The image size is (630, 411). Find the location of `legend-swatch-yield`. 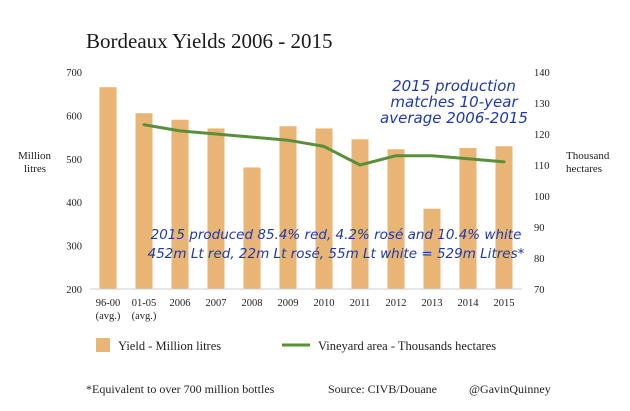

legend-swatch-yield is located at coordinates (103, 345).